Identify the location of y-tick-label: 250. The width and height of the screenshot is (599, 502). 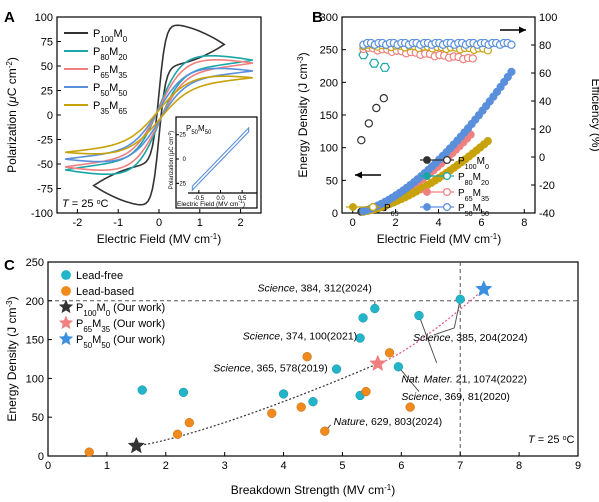
(35, 263).